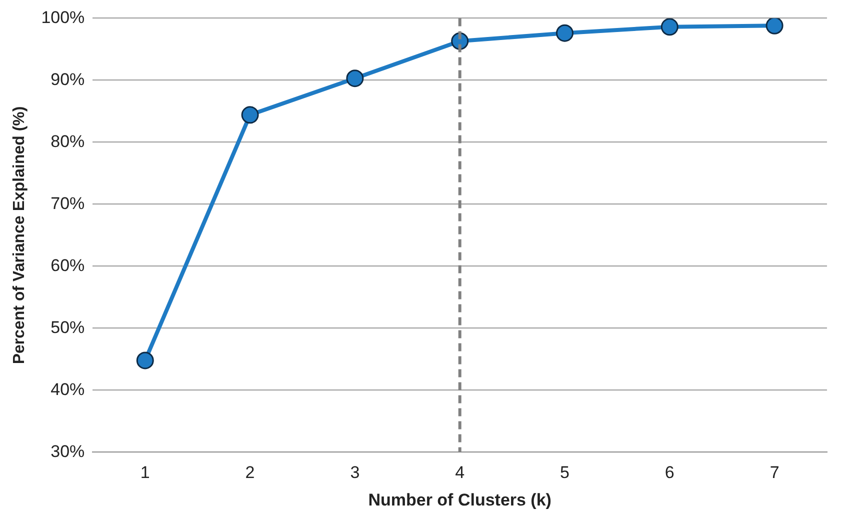 This screenshot has height=519, width=847. I want to click on x-tick-label: 3, so click(355, 472).